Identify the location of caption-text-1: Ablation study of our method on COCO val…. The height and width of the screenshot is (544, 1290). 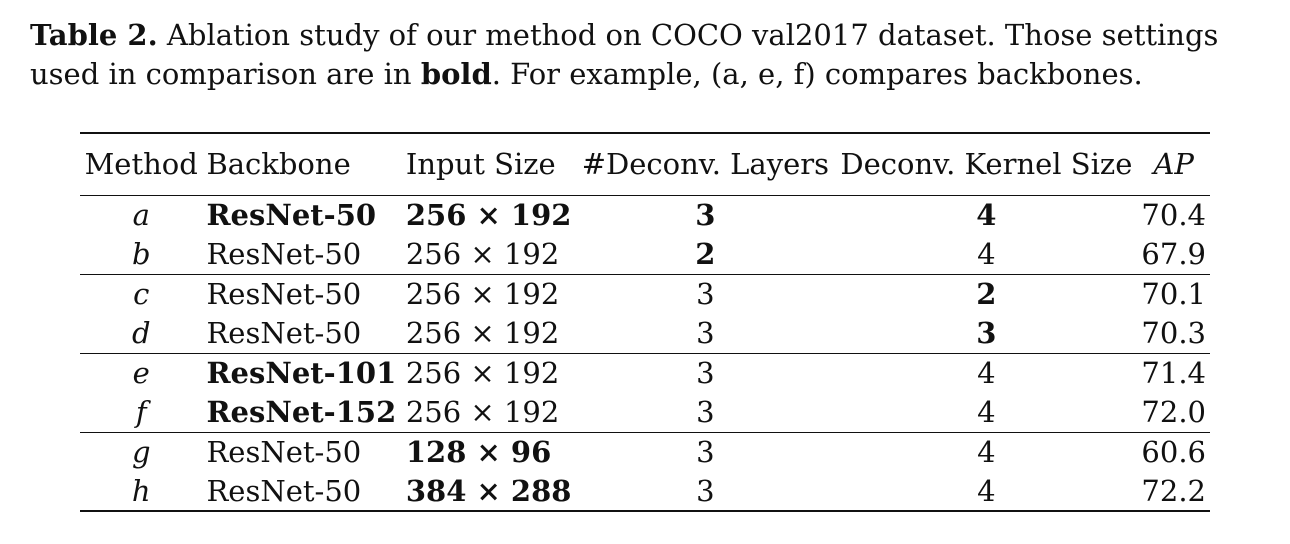
(624, 54).